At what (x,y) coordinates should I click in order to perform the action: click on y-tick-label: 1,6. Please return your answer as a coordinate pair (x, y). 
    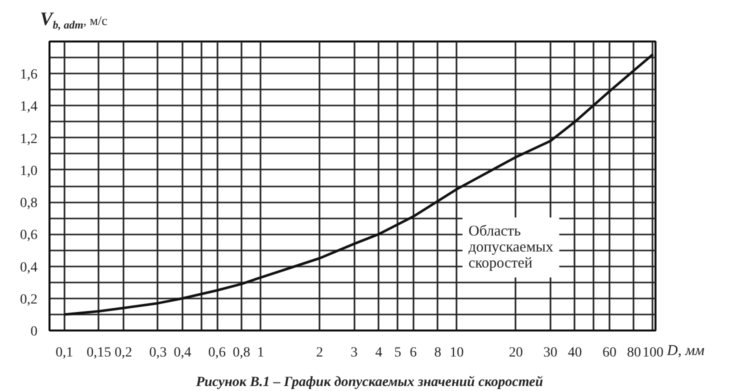
    Looking at the image, I should click on (29, 75).